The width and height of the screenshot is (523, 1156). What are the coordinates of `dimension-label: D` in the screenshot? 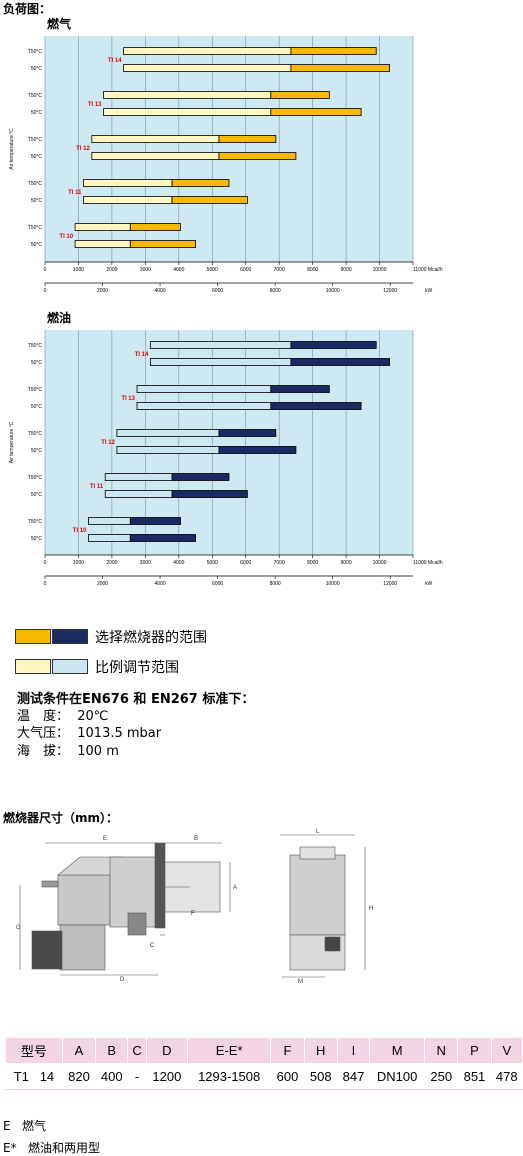 It's located at (122, 980).